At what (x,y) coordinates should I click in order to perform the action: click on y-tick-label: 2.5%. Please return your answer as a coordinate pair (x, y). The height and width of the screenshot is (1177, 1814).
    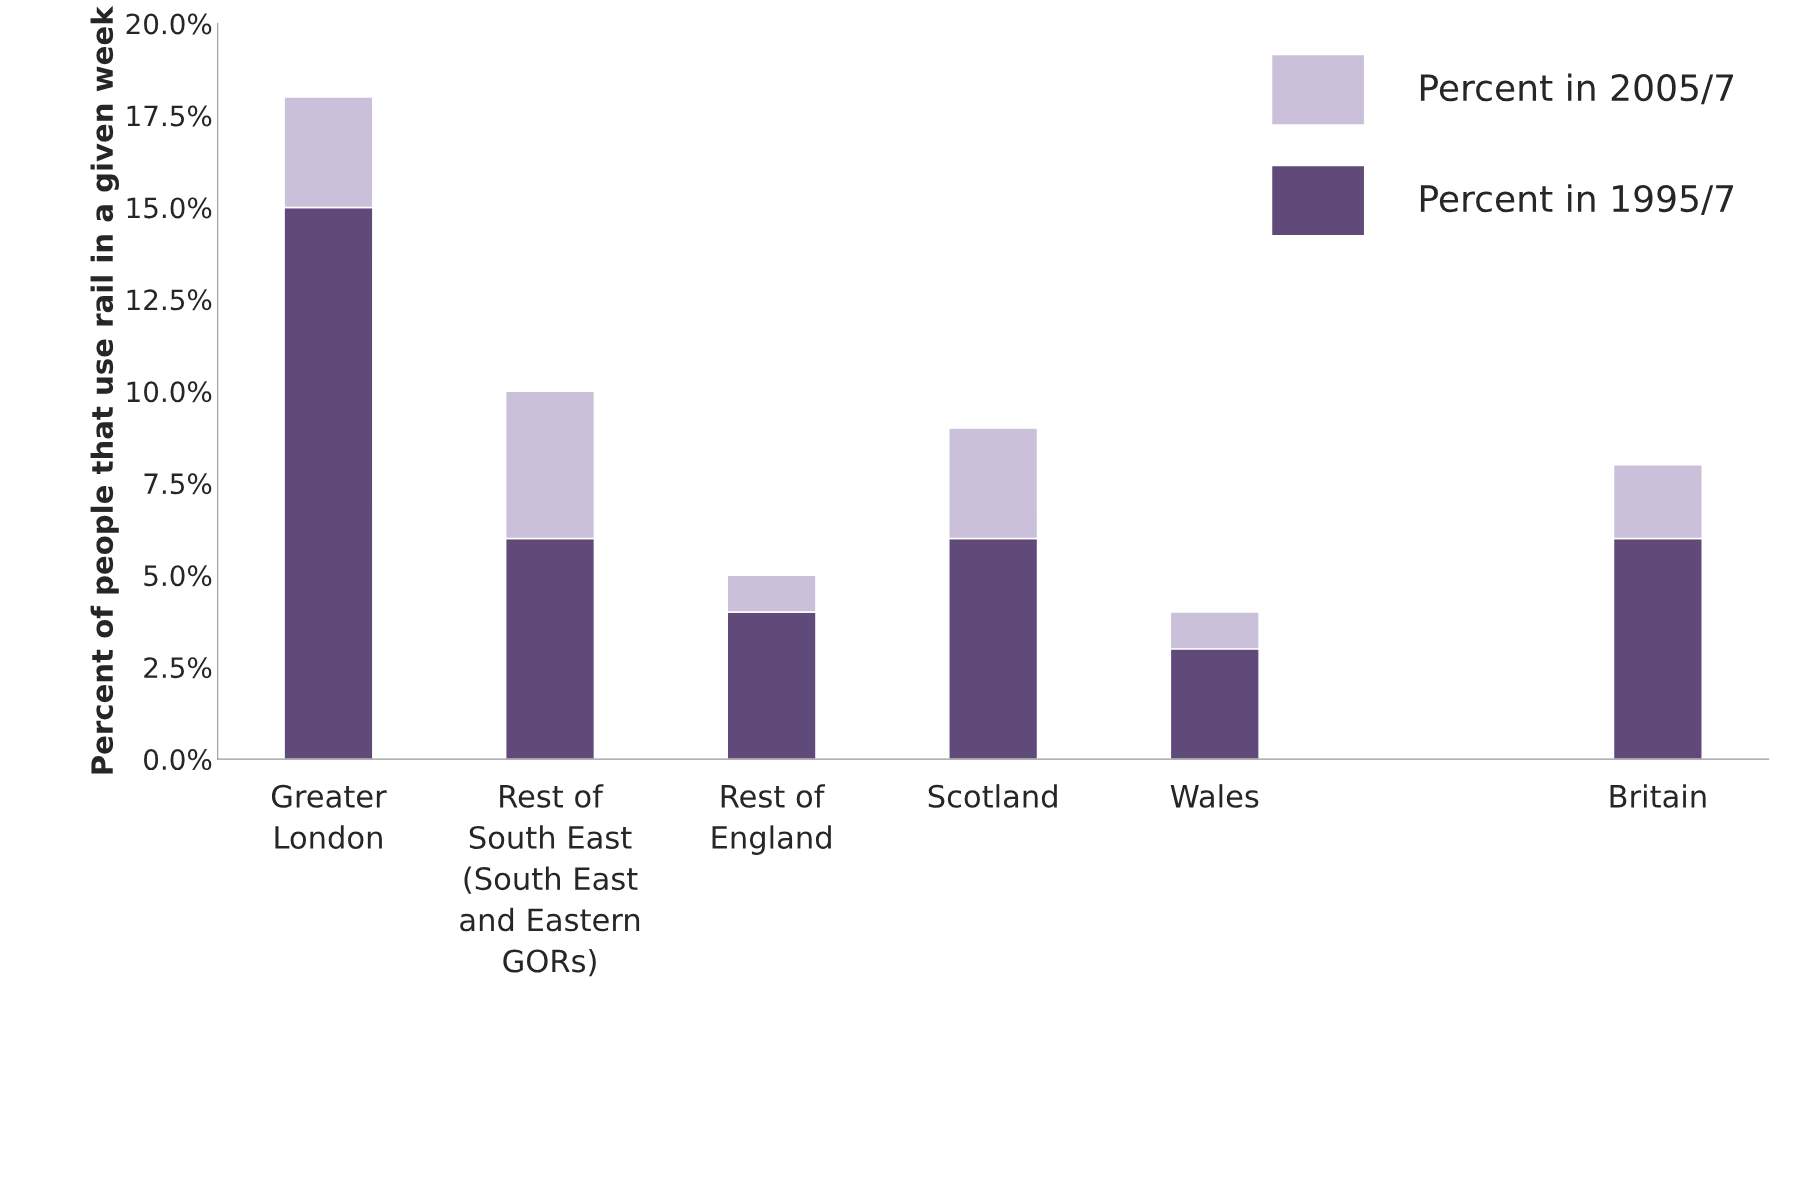
    Looking at the image, I should click on (178, 668).